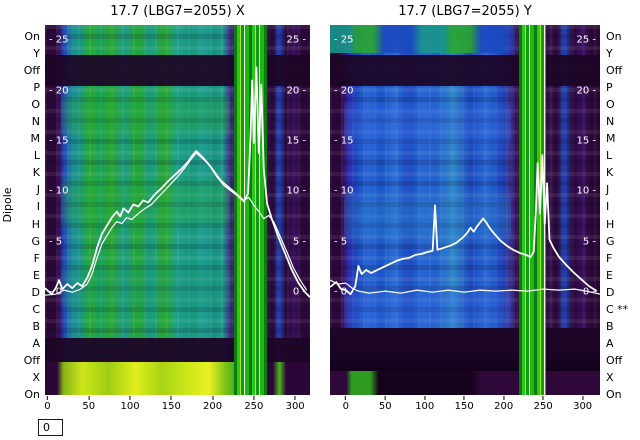 The image size is (640, 440). I want to click on row-label: L, so click(36, 156).